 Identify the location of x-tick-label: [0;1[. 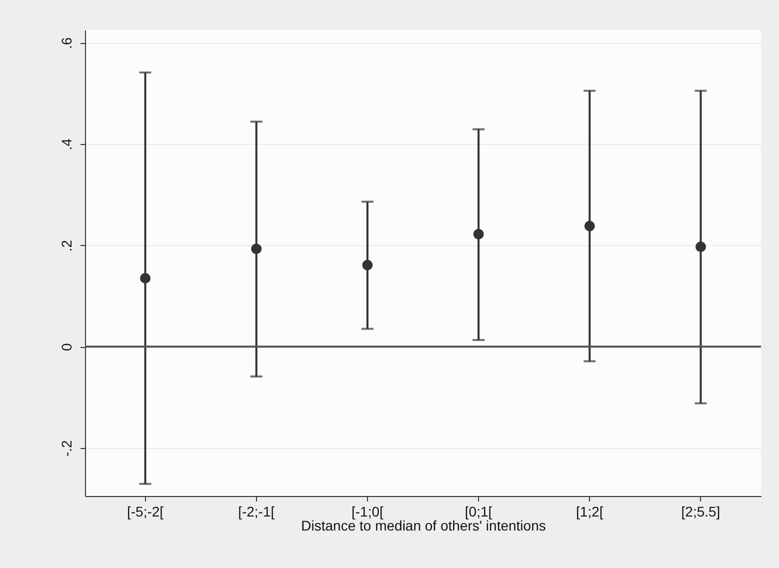
(478, 512).